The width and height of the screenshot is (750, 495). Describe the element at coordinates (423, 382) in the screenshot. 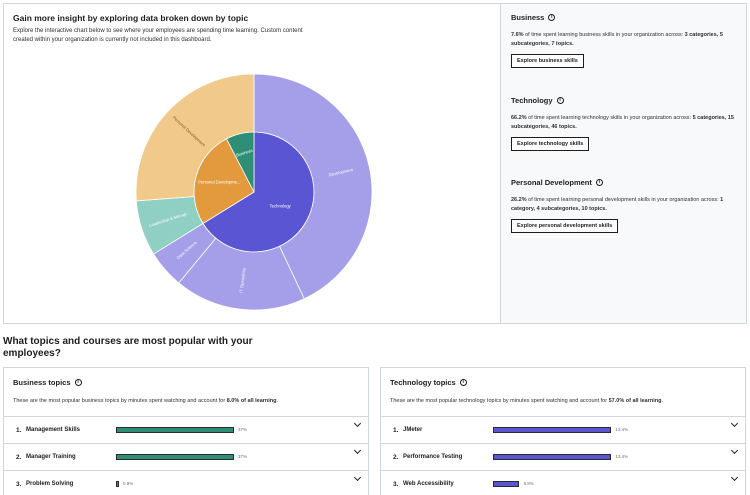

I see `card-title: Technology topics` at that location.